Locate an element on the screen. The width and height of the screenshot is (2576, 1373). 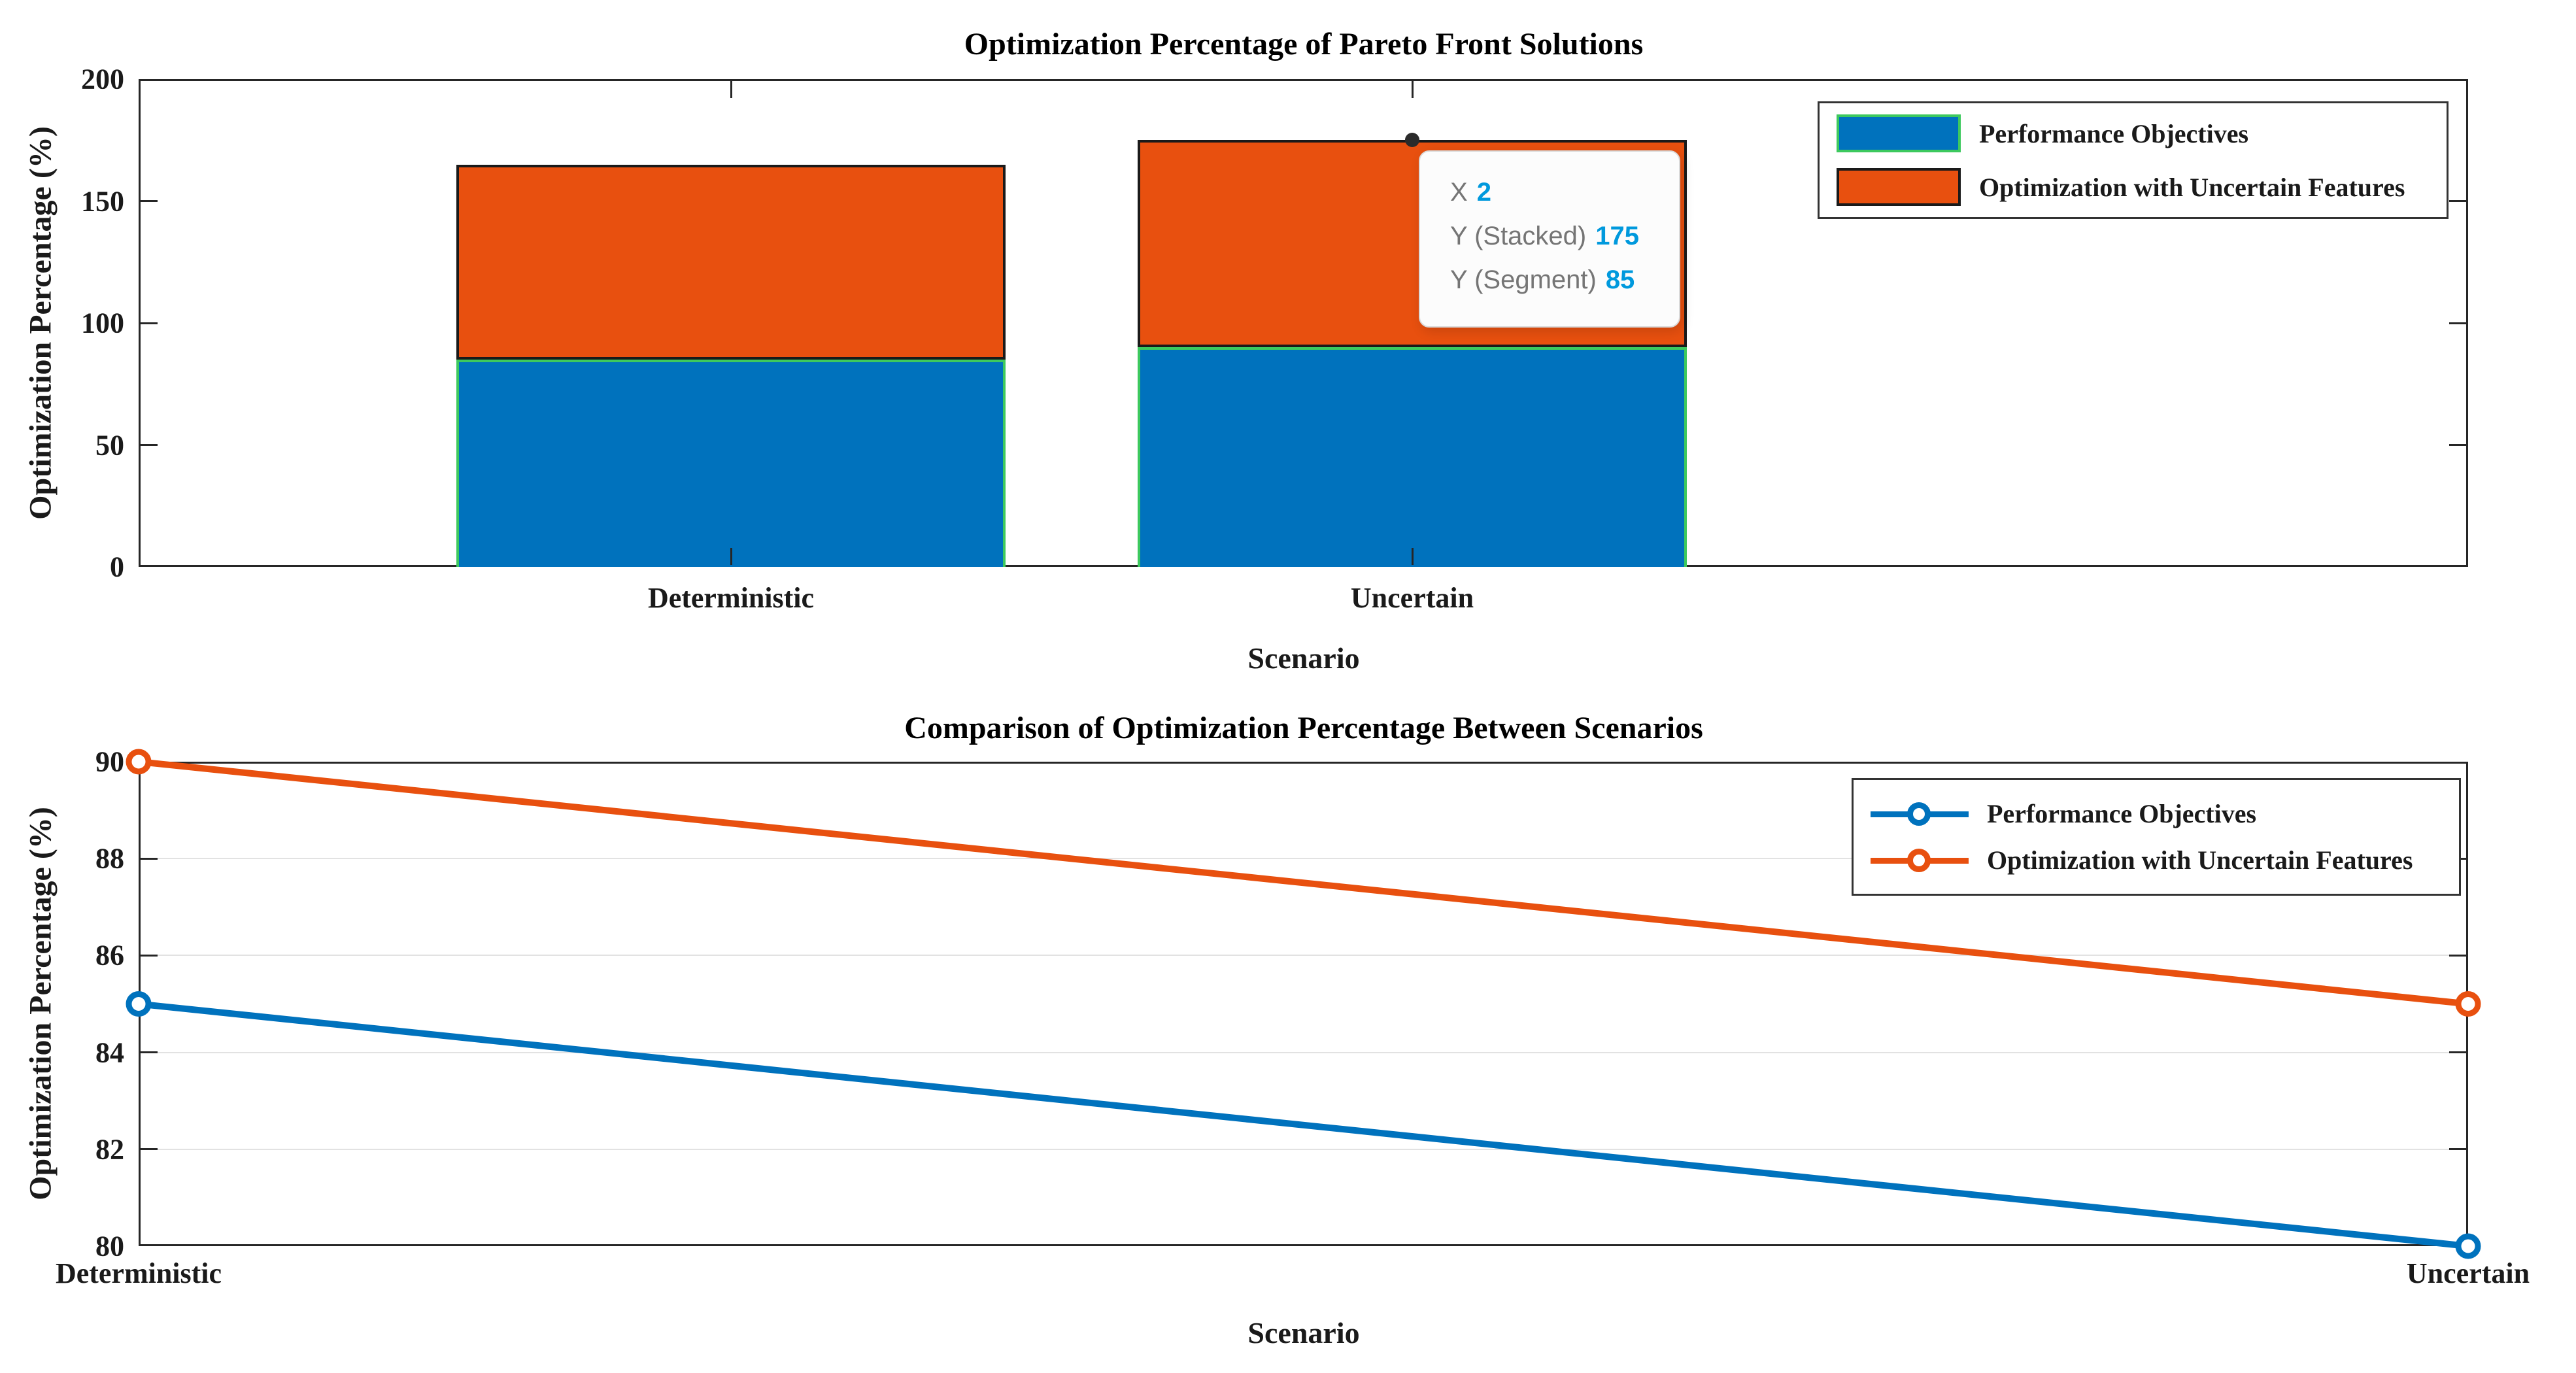
bar-segment-optimization-with-uncertain-features is located at coordinates (731, 262).